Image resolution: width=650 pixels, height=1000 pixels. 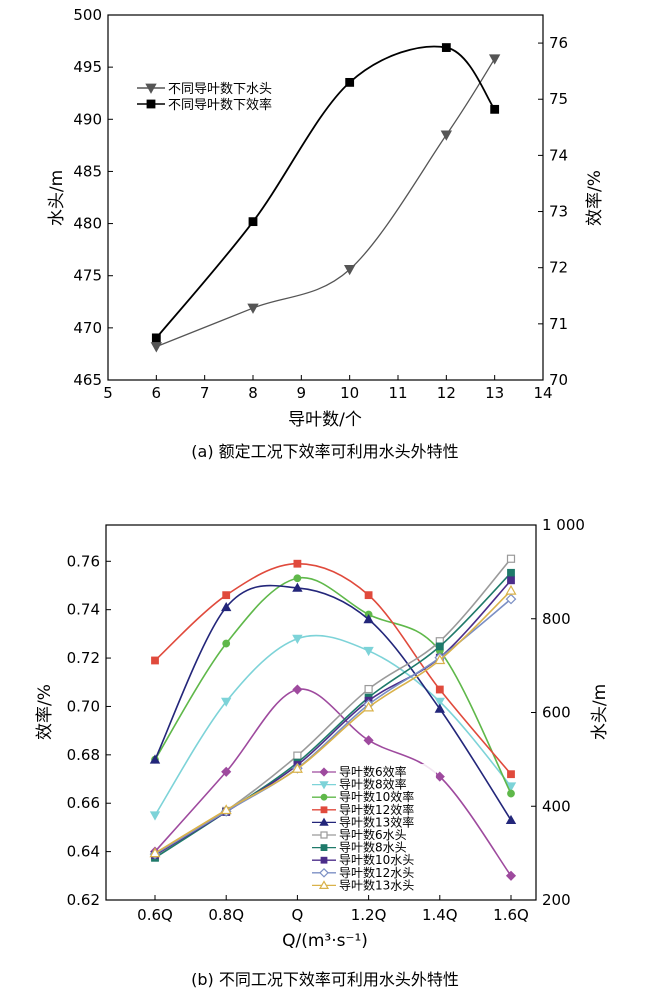 What do you see at coordinates (369, 915) in the screenshot?
I see `x-tick-label: 1.2Q` at bounding box center [369, 915].